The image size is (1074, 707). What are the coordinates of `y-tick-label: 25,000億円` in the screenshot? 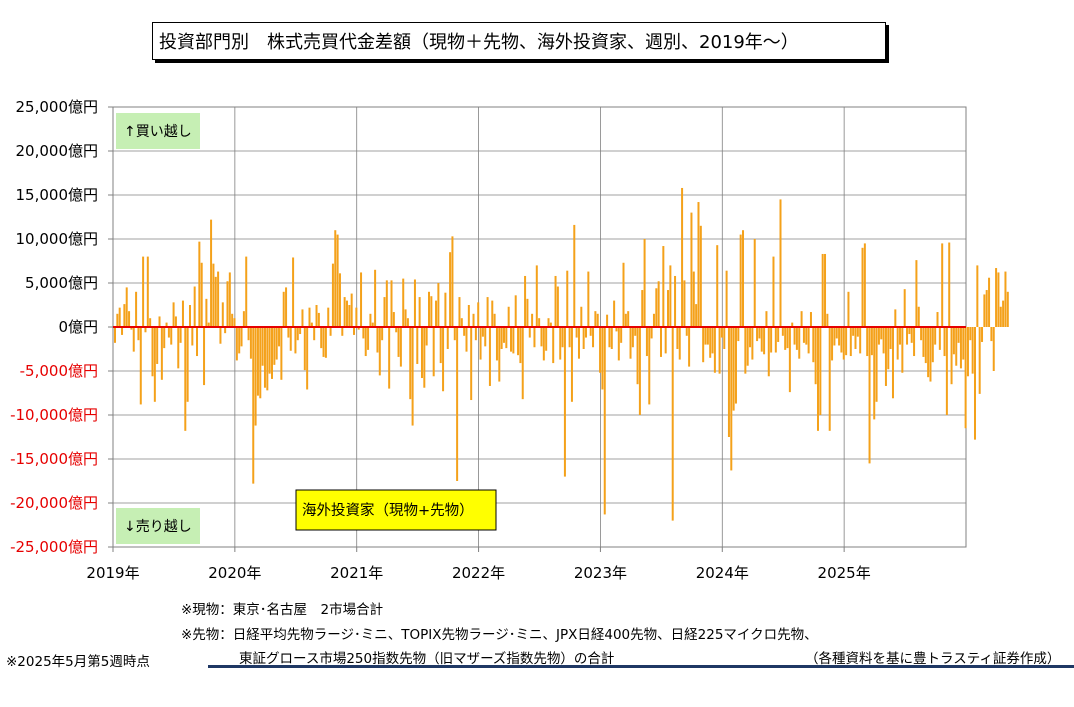 It's located at (57, 107).